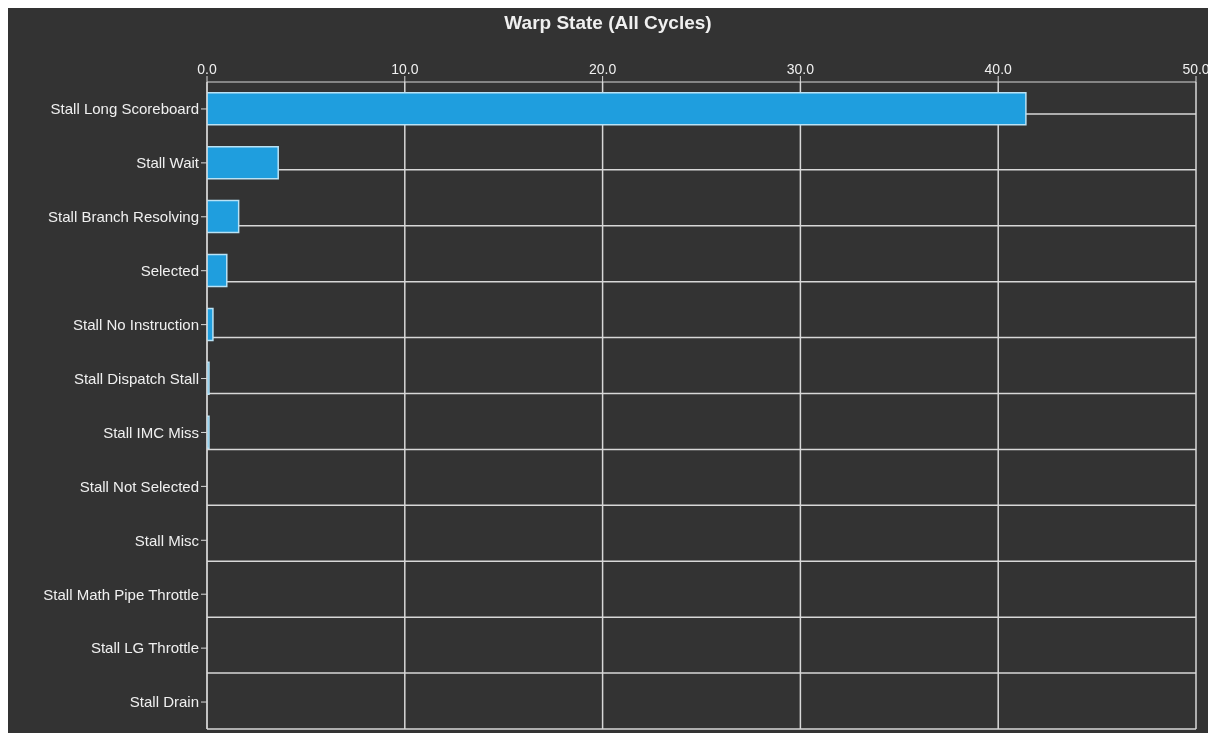 This screenshot has width=1216, height=740. I want to click on y-tick-label: Stall IMC Miss, so click(151, 432).